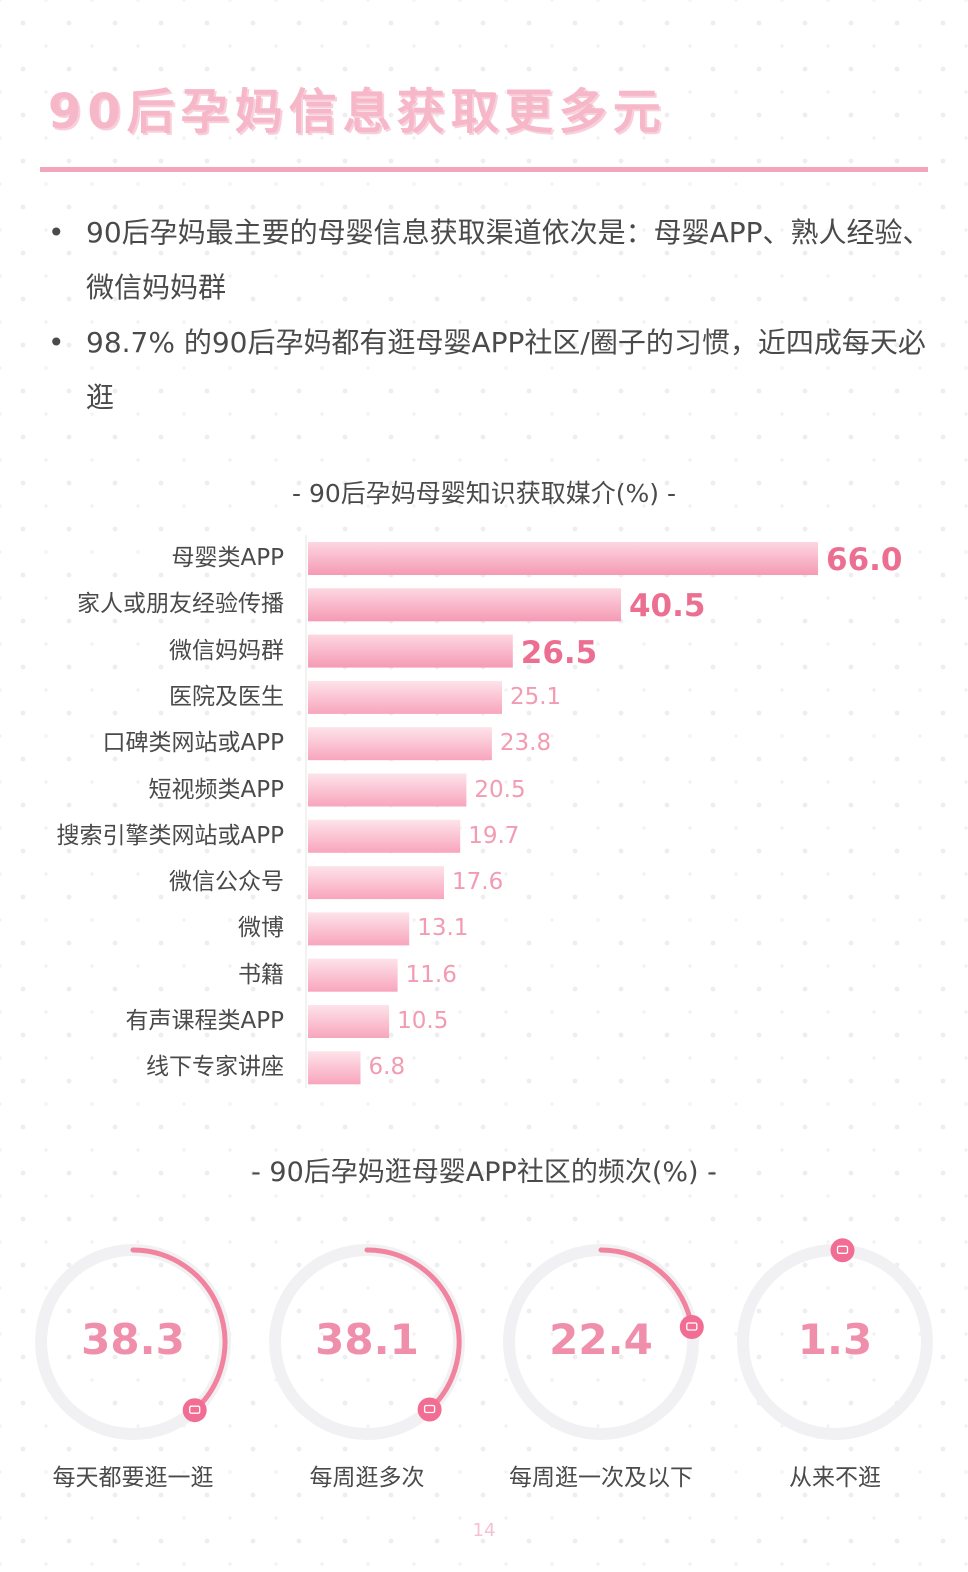  I want to click on bar-category-label: 医院及医生, so click(226, 696).